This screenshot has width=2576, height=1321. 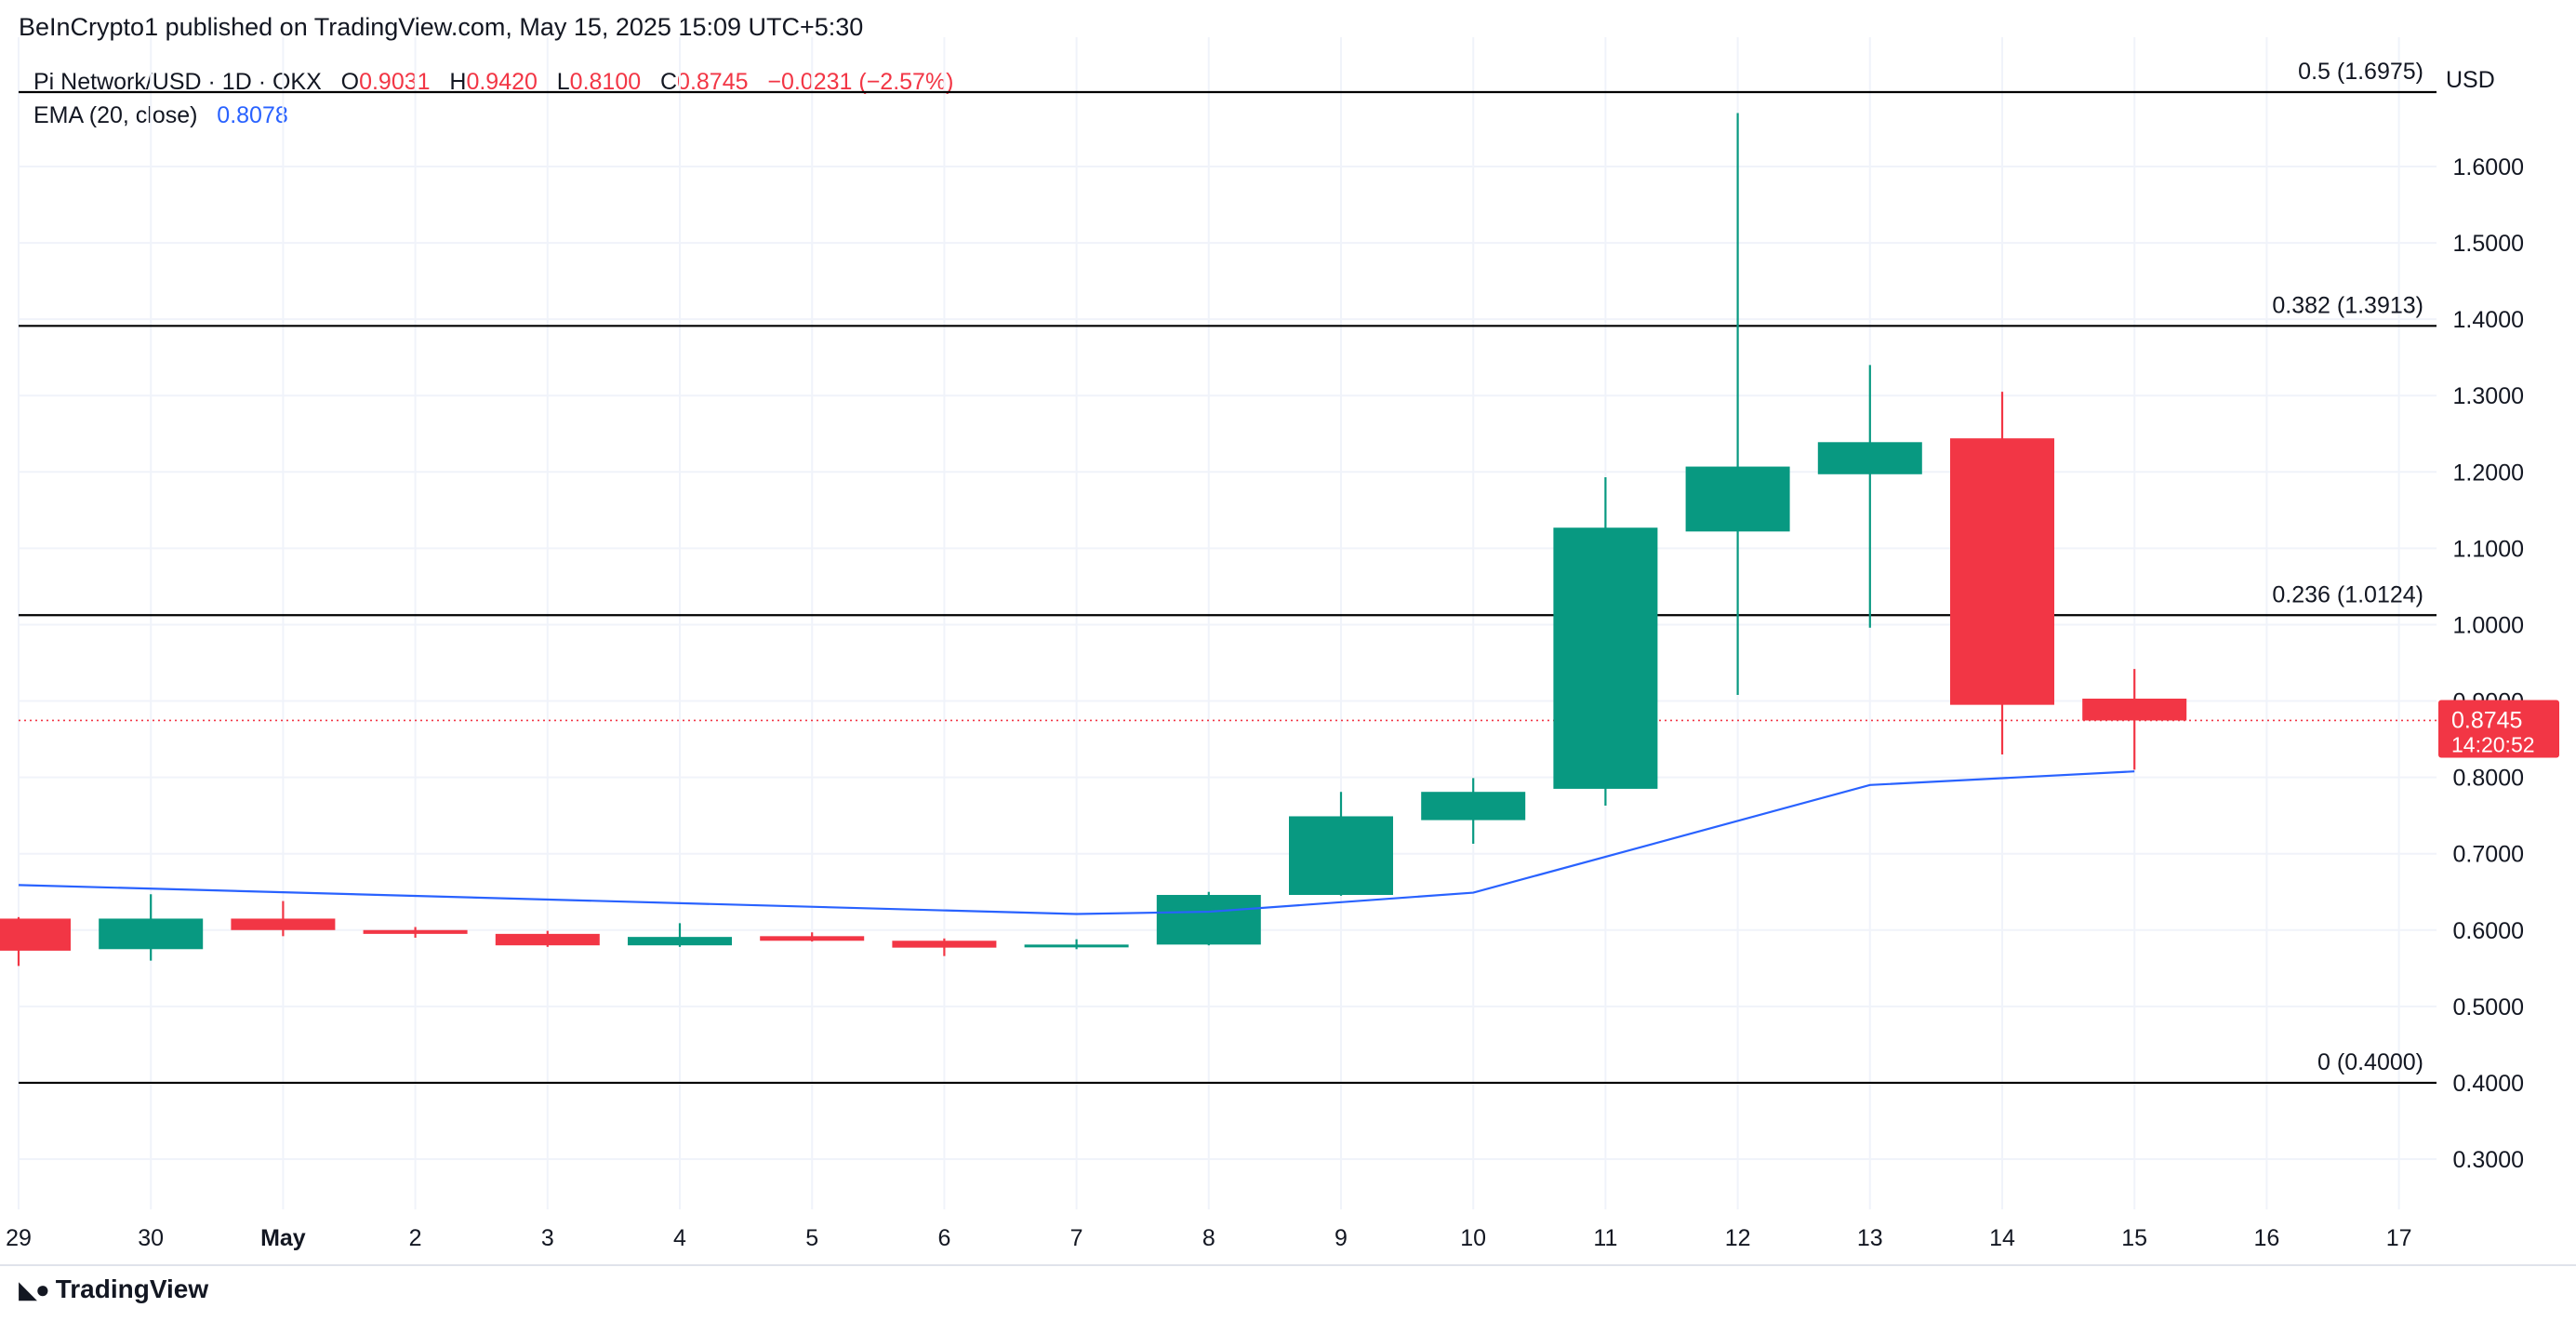 I want to click on y-tick-label: 0.6000, so click(x=2488, y=931).